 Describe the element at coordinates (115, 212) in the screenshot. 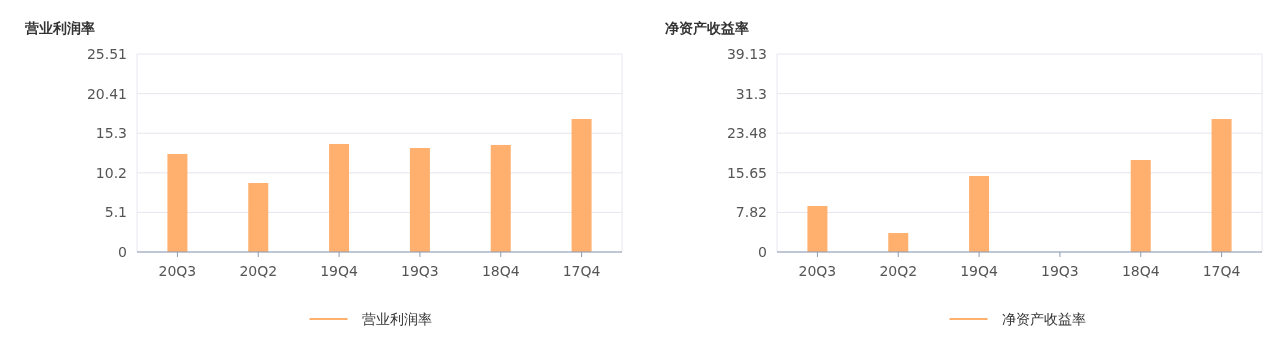

I see `y-tick-label: 5.1` at that location.